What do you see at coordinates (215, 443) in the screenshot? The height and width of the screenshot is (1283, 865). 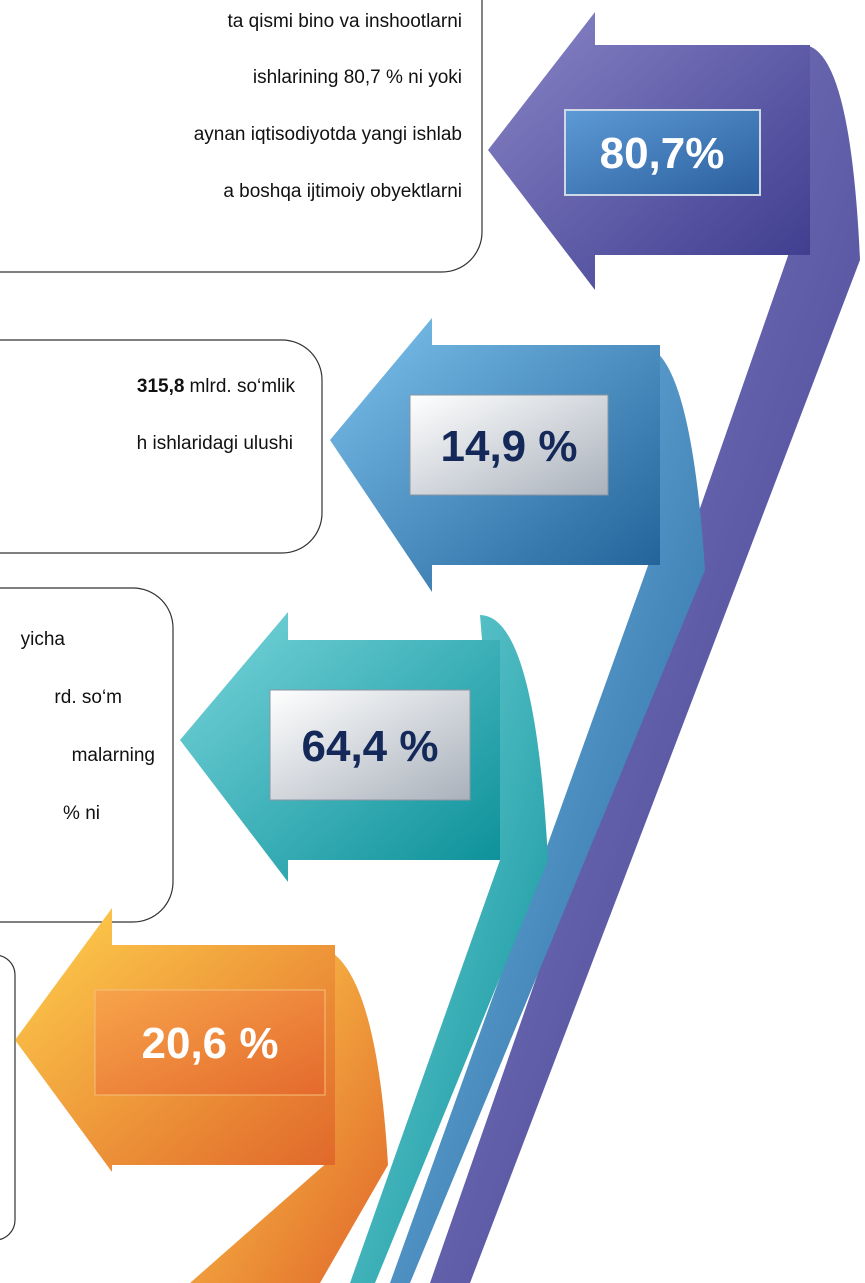 I see `box-text: h ishlaridagi ulushi` at bounding box center [215, 443].